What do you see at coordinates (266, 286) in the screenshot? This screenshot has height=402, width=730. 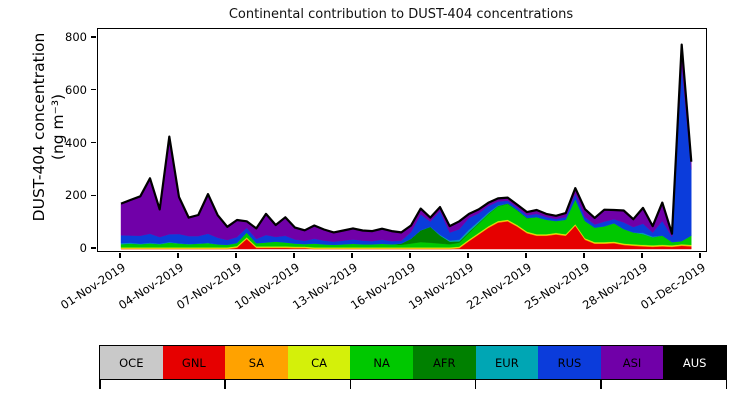 I see `x-tick-label: 10-Nov-2019` at bounding box center [266, 286].